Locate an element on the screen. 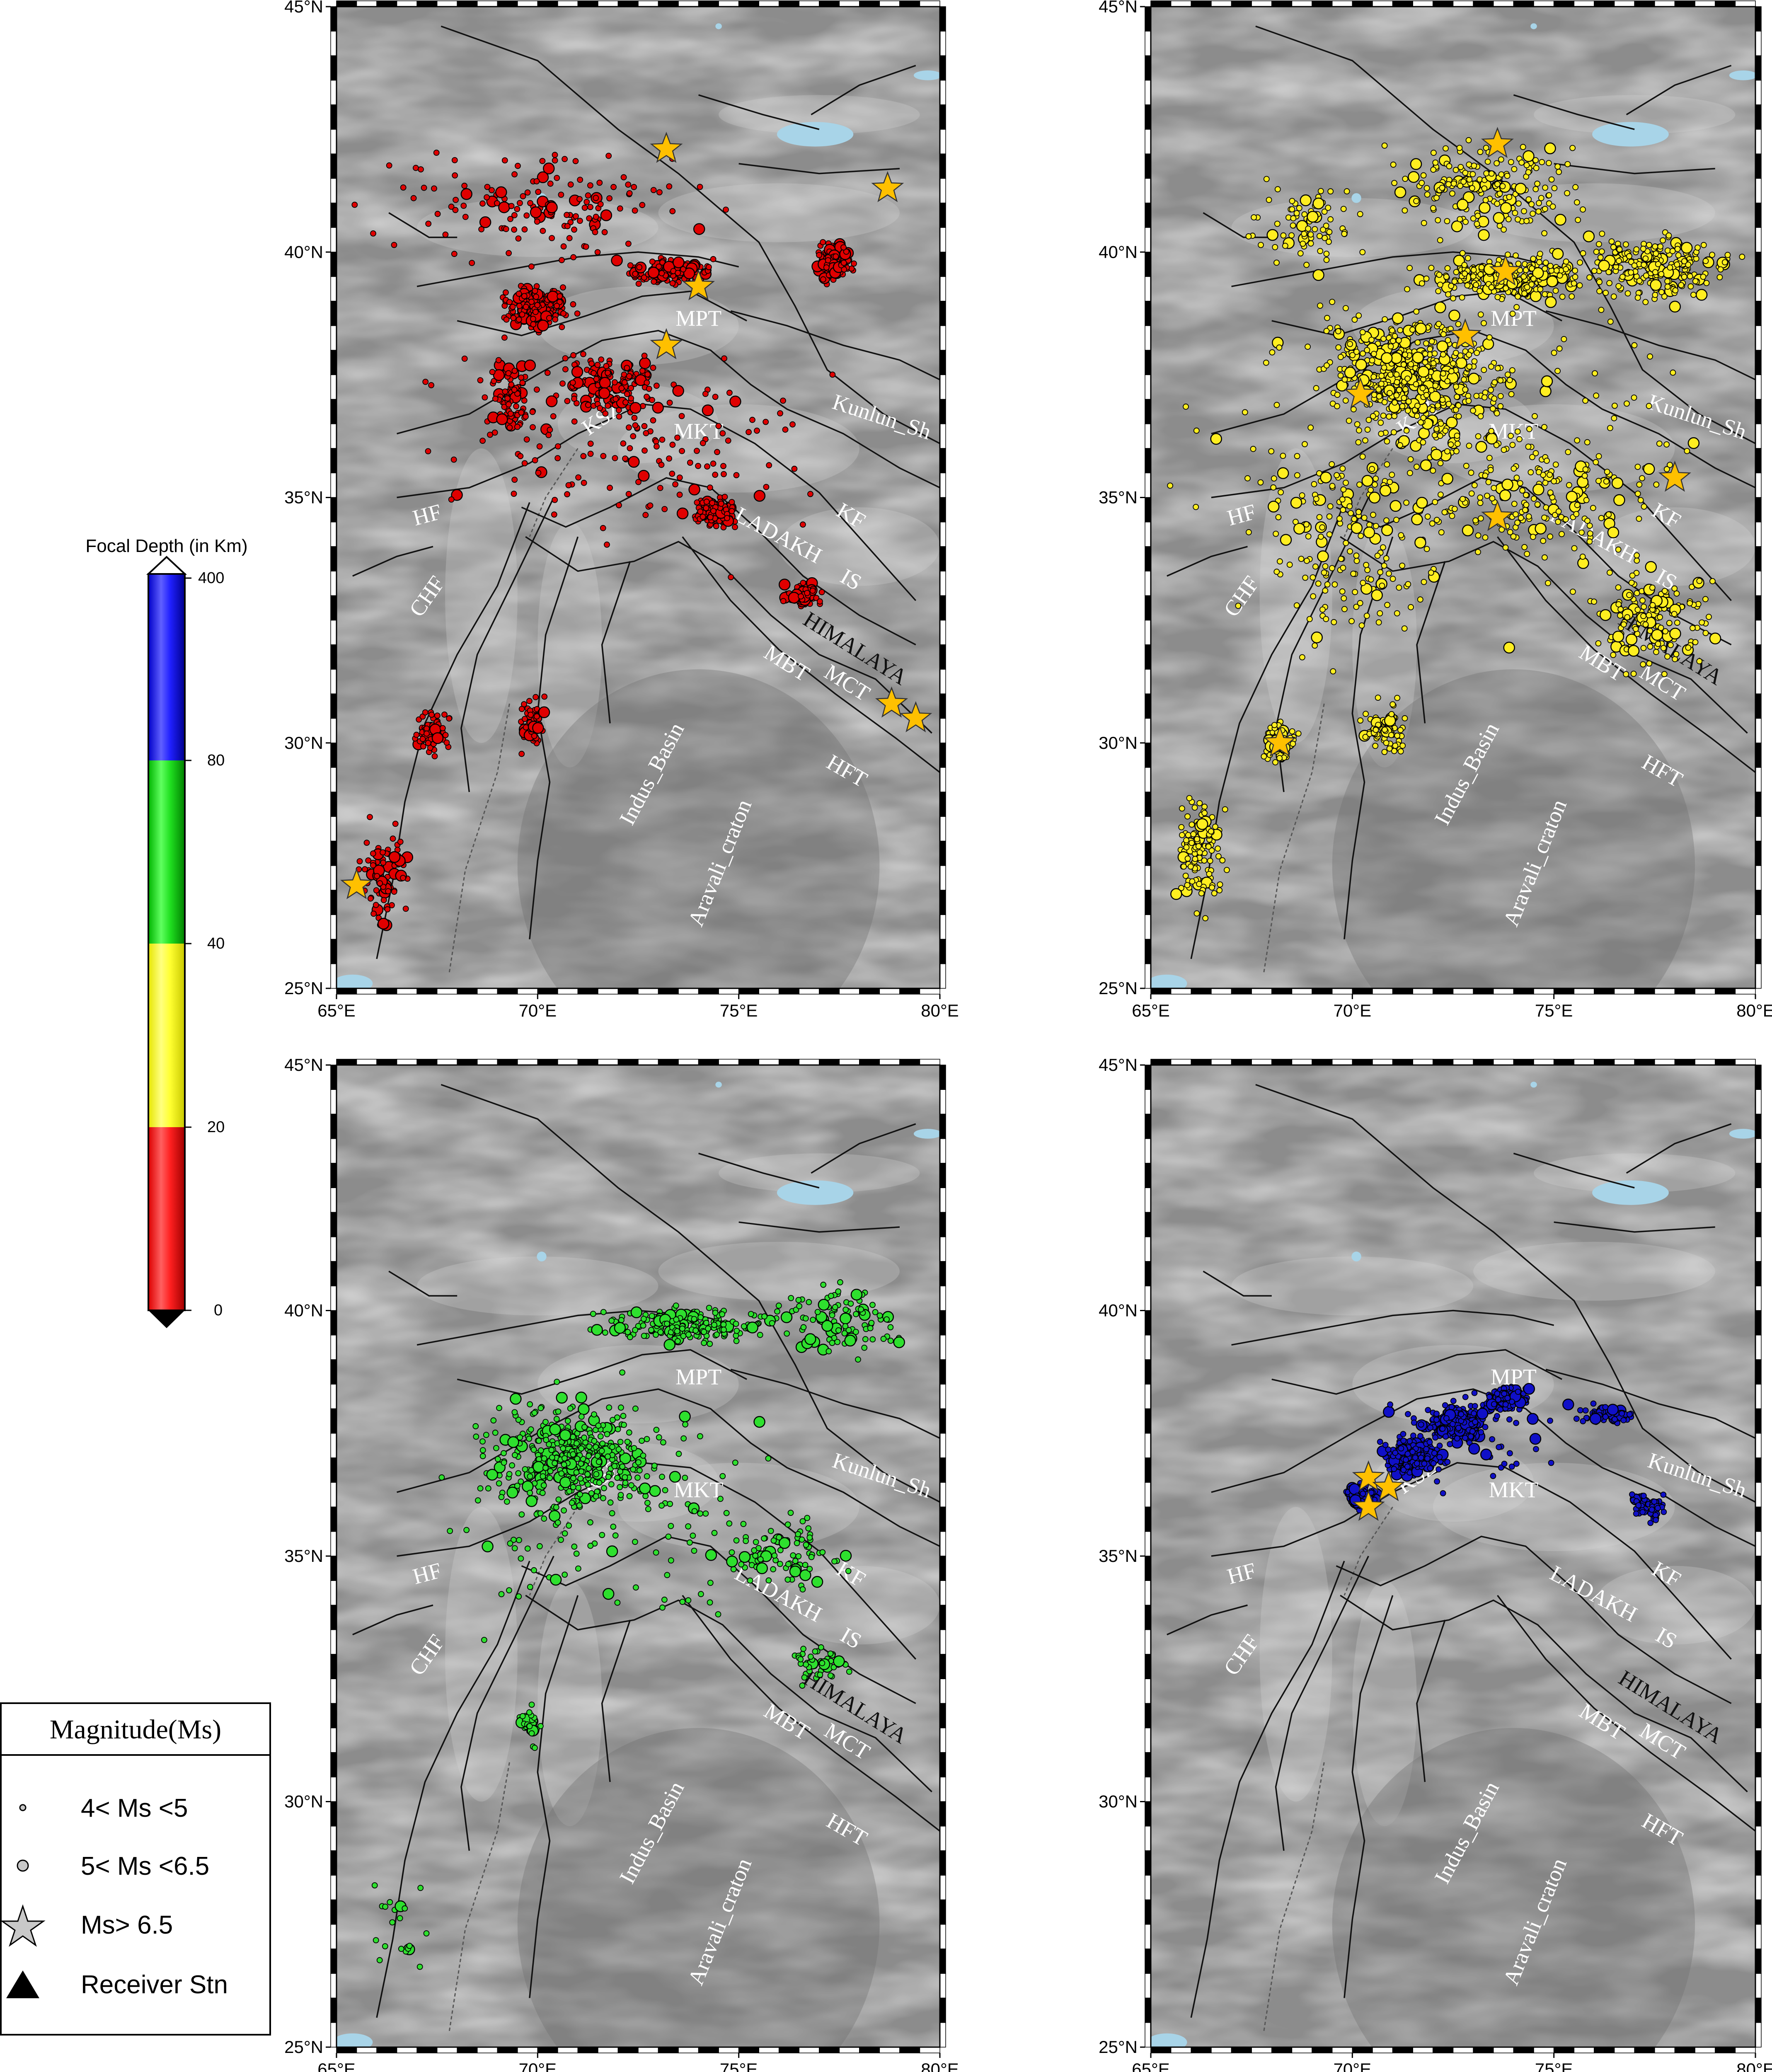 The image size is (1772, 2072). major-earthquake-star-icon is located at coordinates (887, 186).